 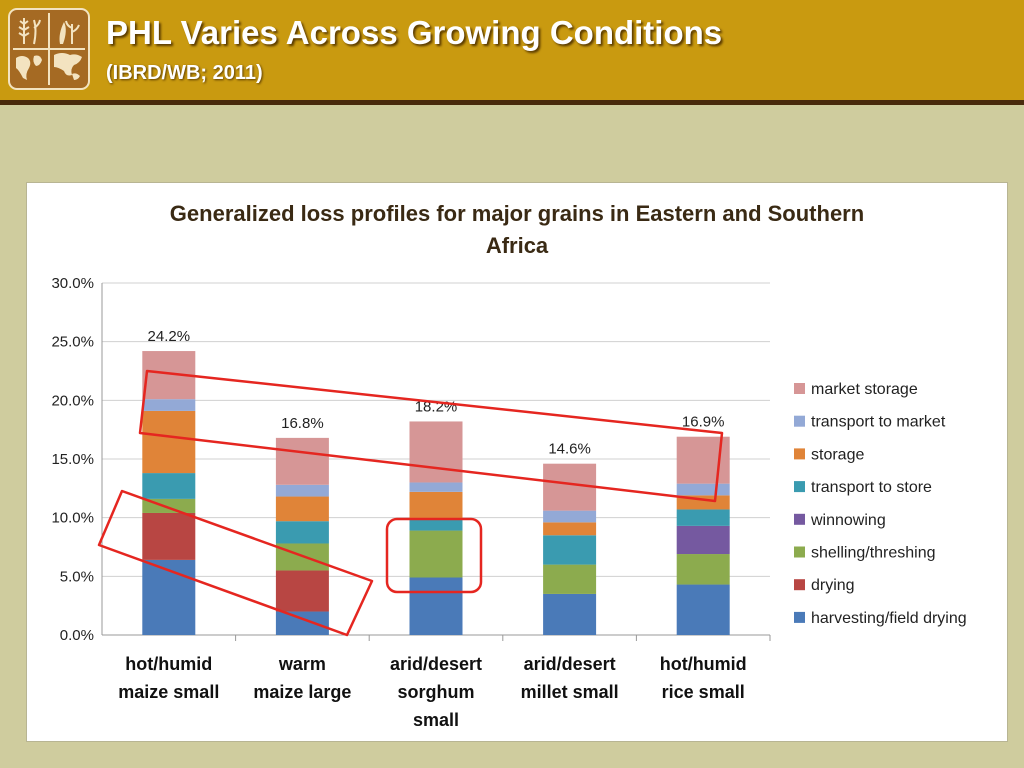 What do you see at coordinates (72, 342) in the screenshot?
I see `y-tick-label: 25.0%` at bounding box center [72, 342].